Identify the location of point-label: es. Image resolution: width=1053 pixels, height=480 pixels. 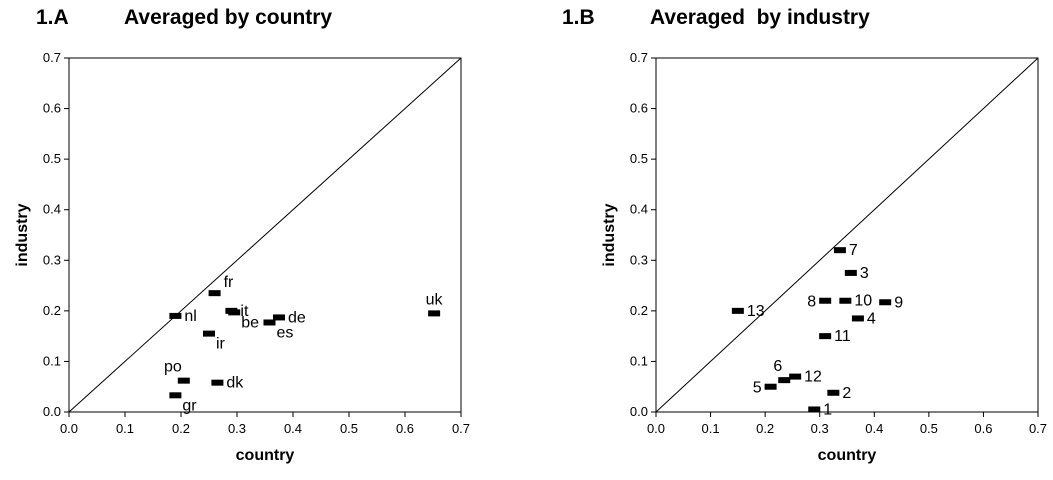
(284, 332).